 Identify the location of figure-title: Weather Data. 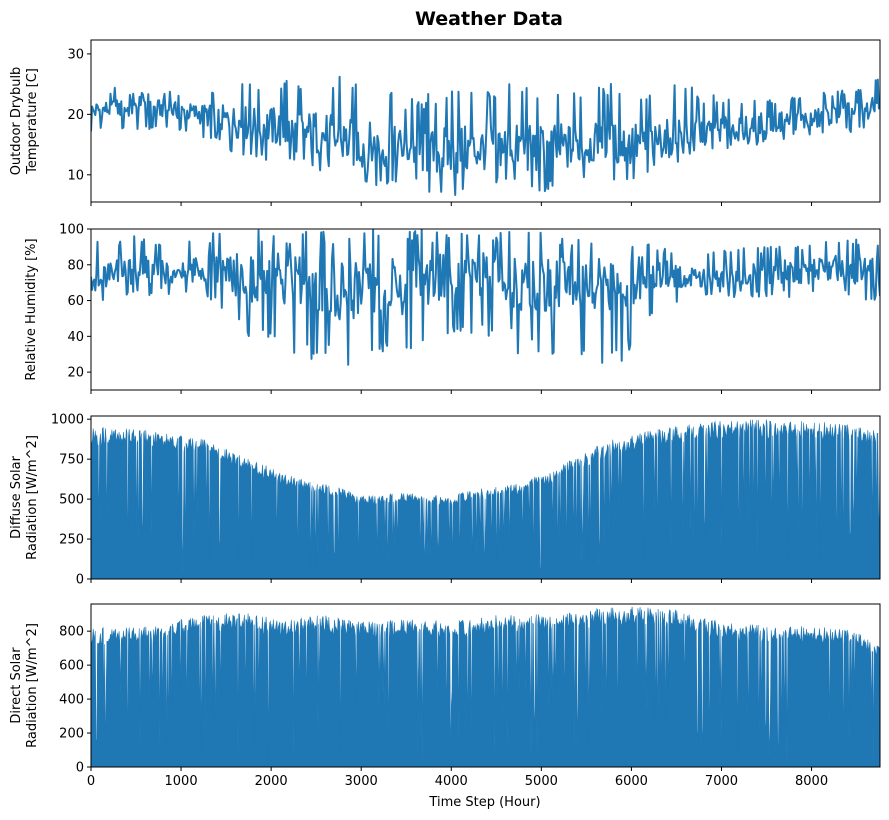
(489, 19).